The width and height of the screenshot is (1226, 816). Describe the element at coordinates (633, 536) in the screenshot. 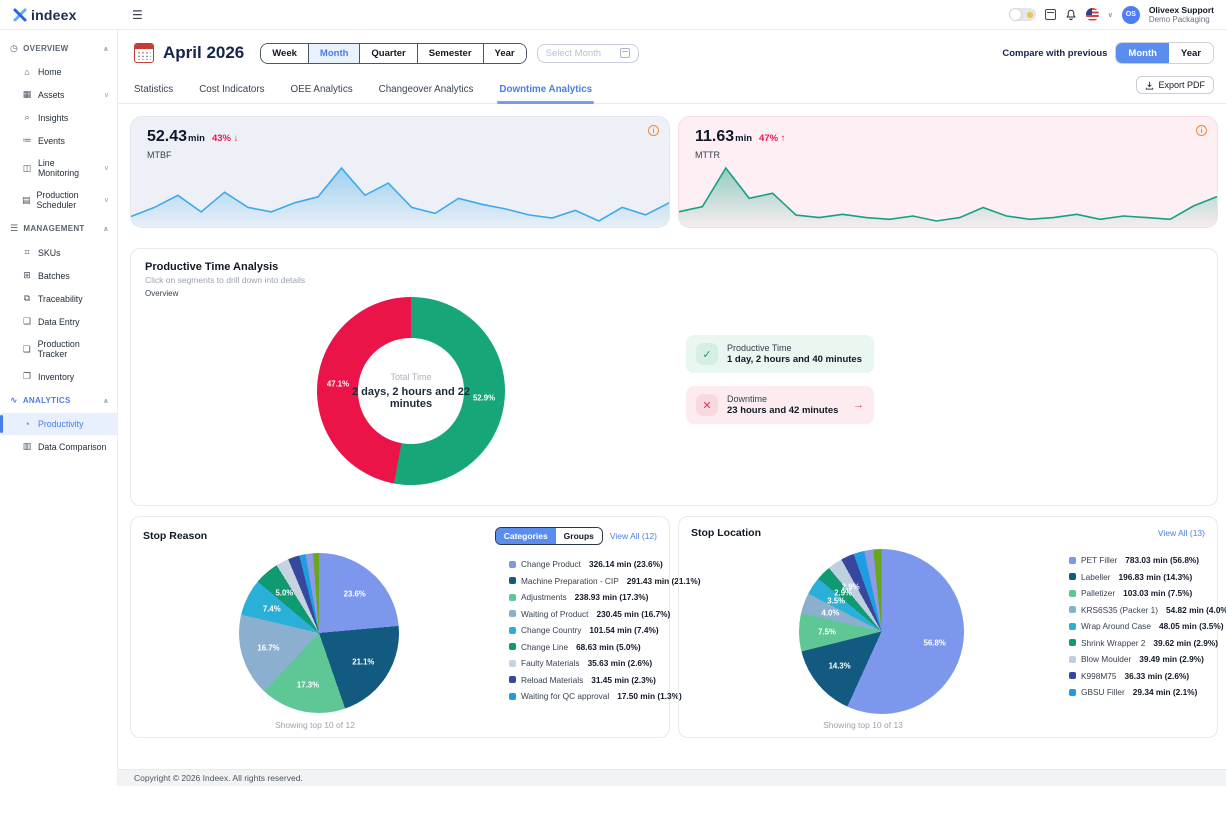

I see `stop-reason-view-all-link: View All (12)` at that location.